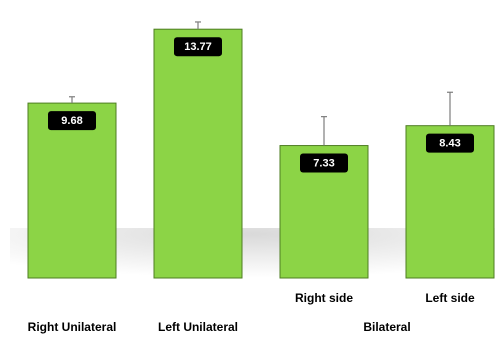 This screenshot has width=500, height=337. I want to click on data-label: 9.68, so click(71, 121).